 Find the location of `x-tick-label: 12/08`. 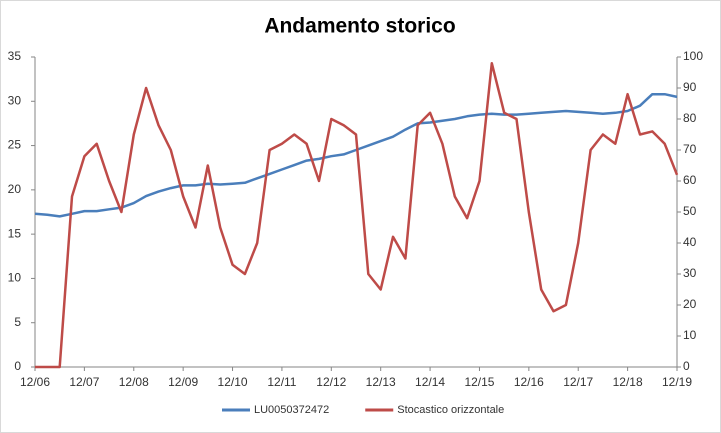

x-tick-label: 12/08 is located at coordinates (134, 382).